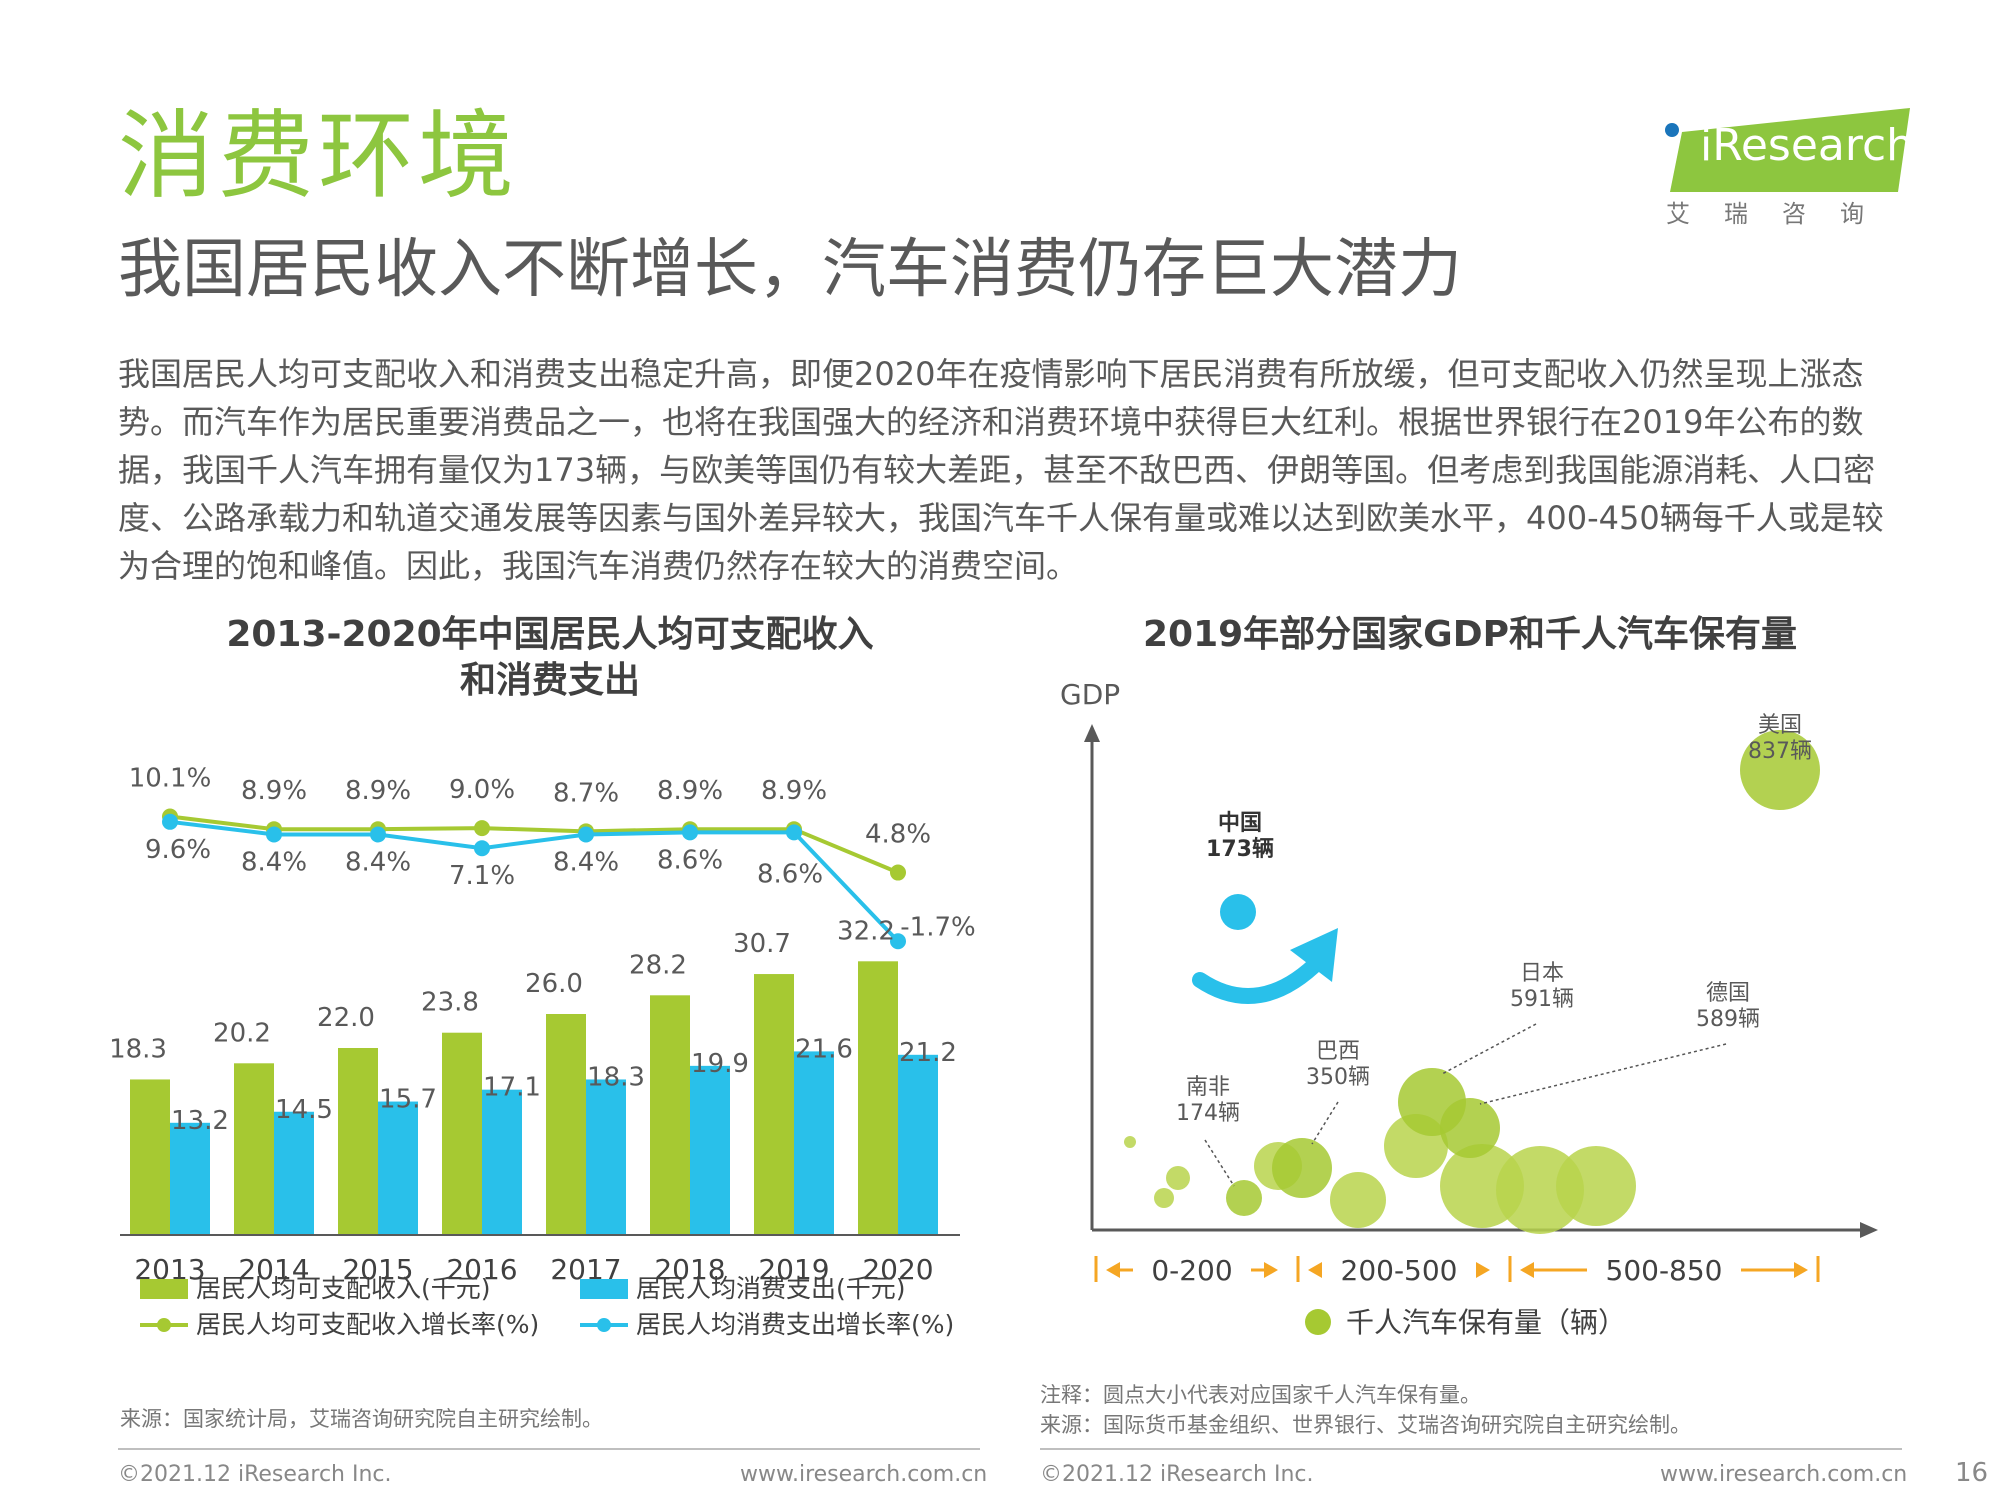 The image size is (2000, 1500). I want to click on scatter-legend: 千人汽车保有量（辆）, so click(1465, 1322).